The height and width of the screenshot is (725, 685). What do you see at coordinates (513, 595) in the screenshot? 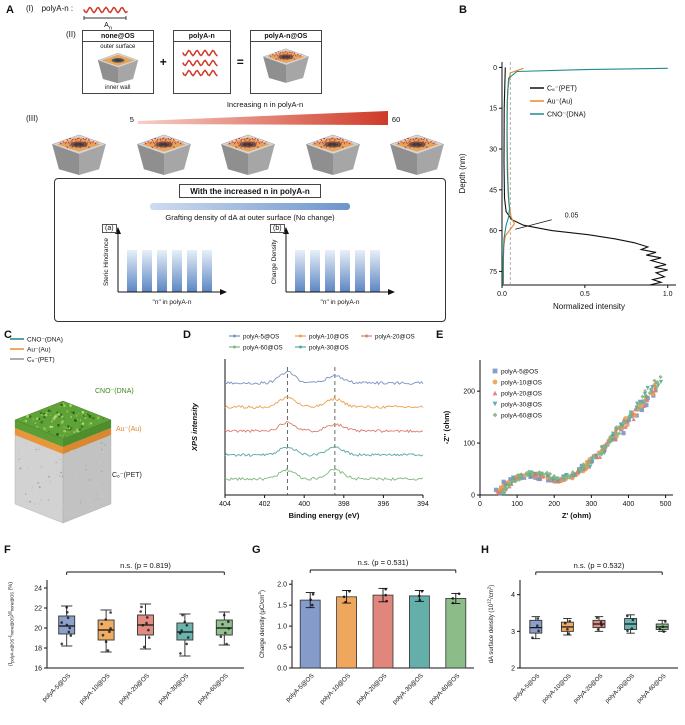
I see `svg-text: 4` at bounding box center [513, 595].